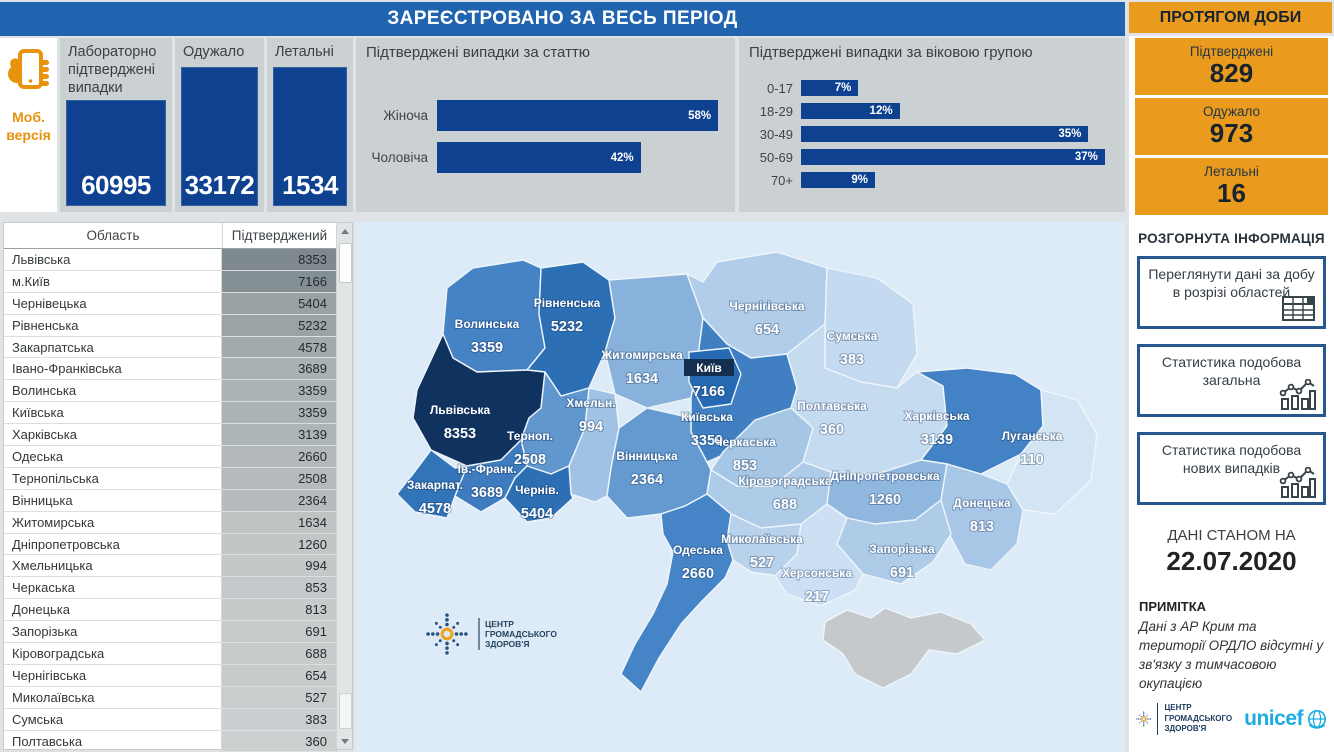  What do you see at coordinates (113, 235) in the screenshot?
I see `column-header-region: Область` at bounding box center [113, 235].